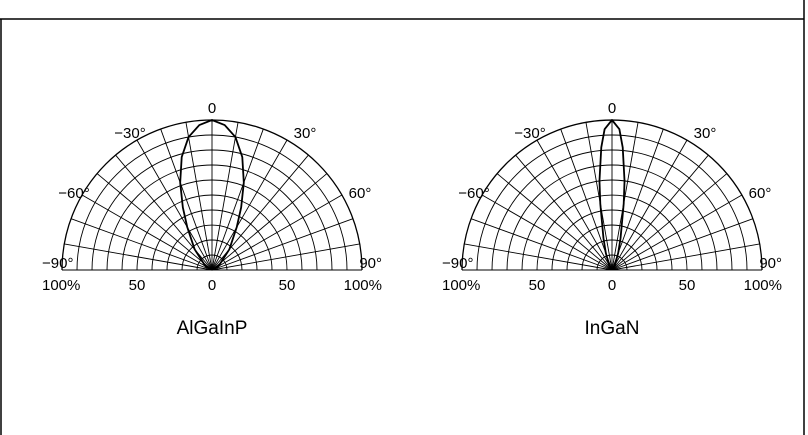 This screenshot has width=808, height=435. What do you see at coordinates (212, 328) in the screenshot?
I see `chart-title: AlGaInP` at bounding box center [212, 328].